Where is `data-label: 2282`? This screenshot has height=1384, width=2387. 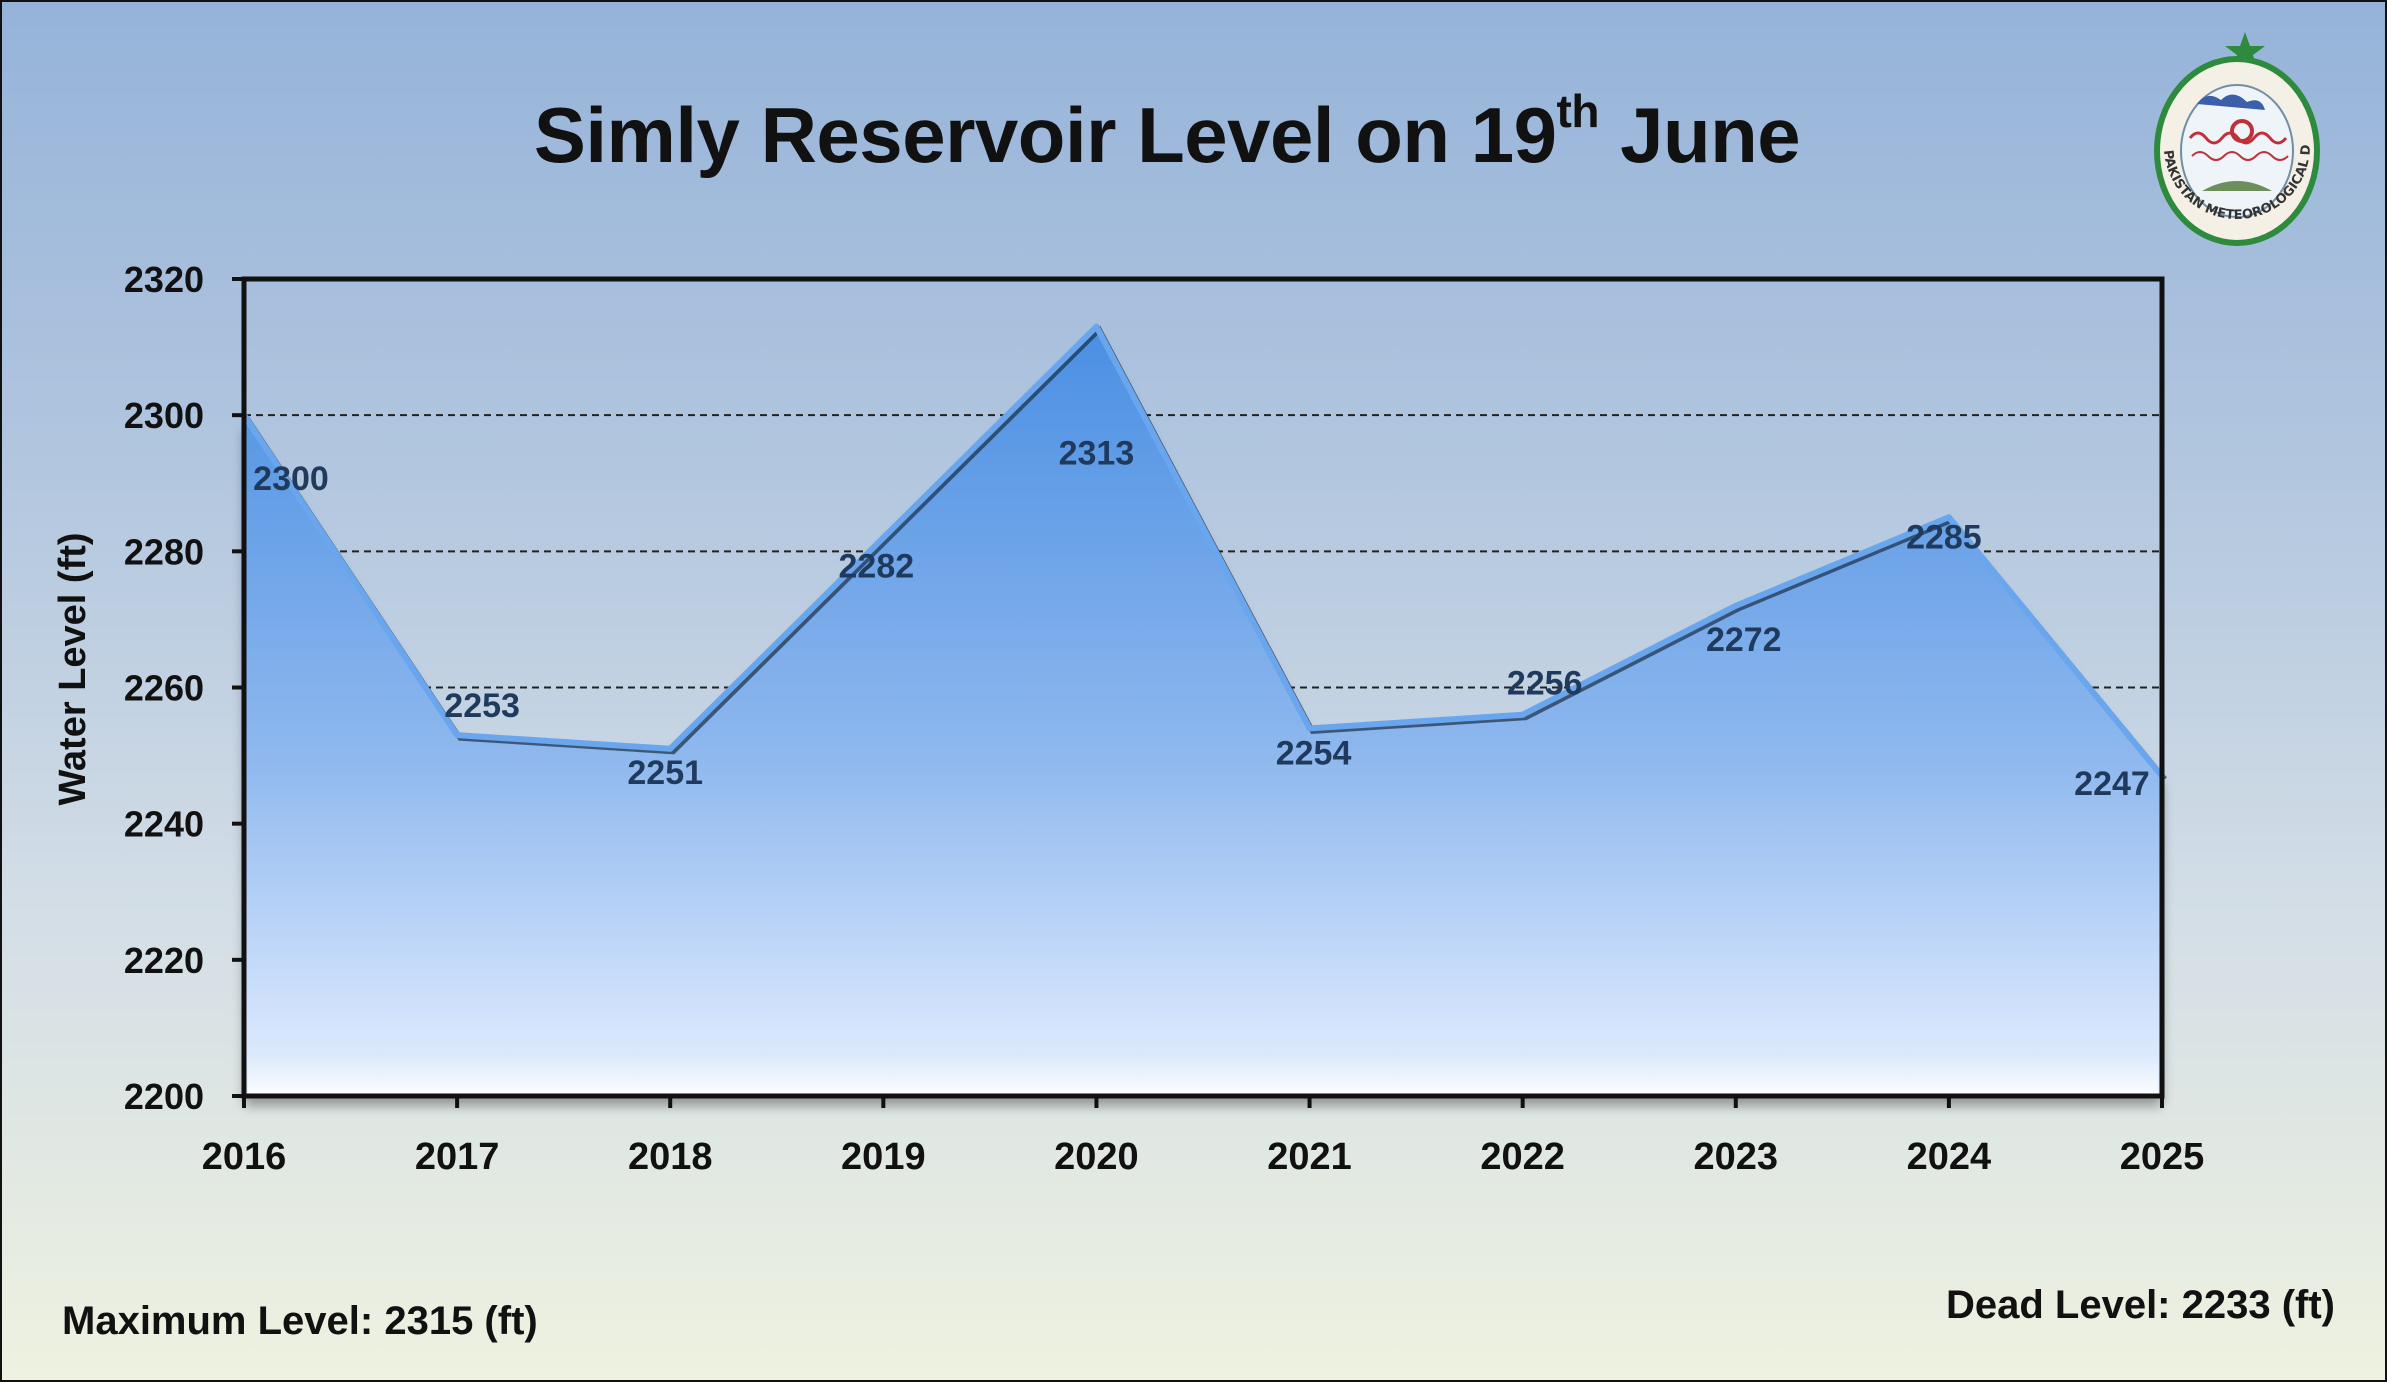 data-label: 2282 is located at coordinates (877, 567).